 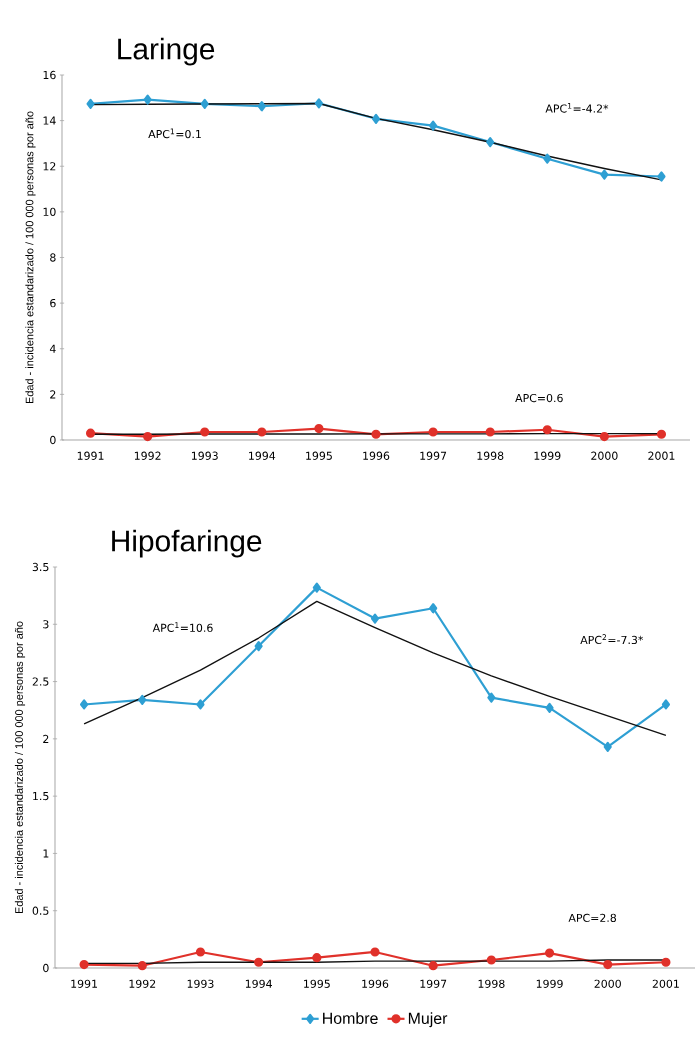 What do you see at coordinates (187, 543) in the screenshot?
I see `chart-title: Hipofaringe` at bounding box center [187, 543].